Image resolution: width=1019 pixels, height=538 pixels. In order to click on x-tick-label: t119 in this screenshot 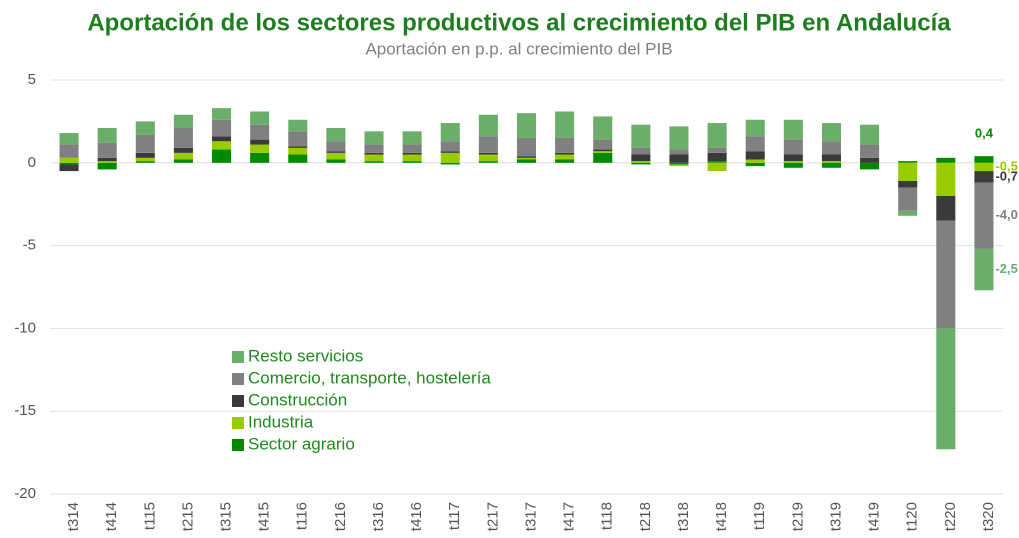, I will do `click(759, 516)`.